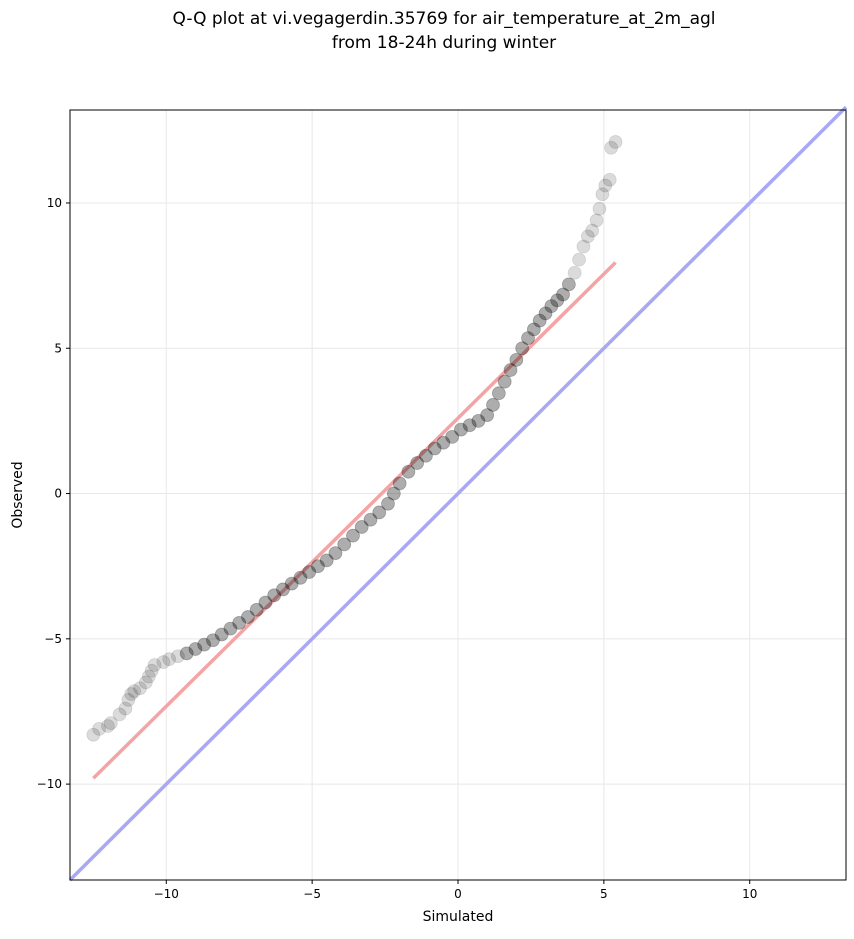 Image resolution: width=854 pixels, height=939 pixels. What do you see at coordinates (58, 494) in the screenshot?
I see `y-tick-label-2: 0` at bounding box center [58, 494].